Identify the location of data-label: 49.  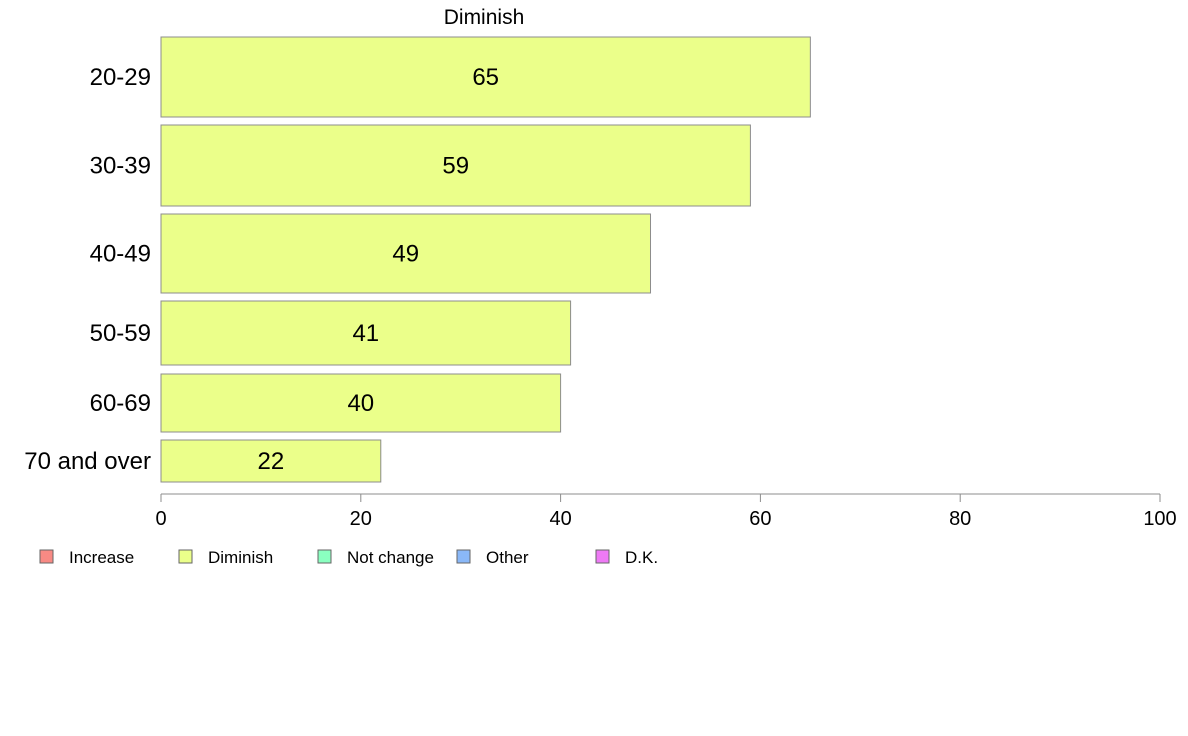
(405, 254).